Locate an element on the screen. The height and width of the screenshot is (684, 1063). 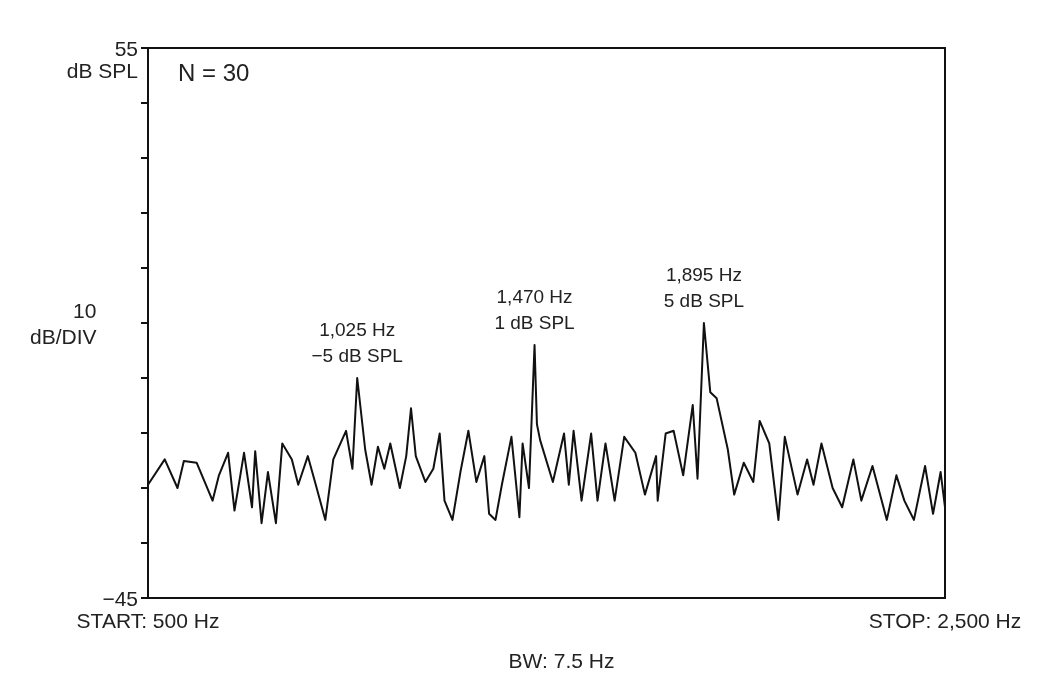
annotation: 1,470 Hz 1 dB SPL is located at coordinates (534, 309).